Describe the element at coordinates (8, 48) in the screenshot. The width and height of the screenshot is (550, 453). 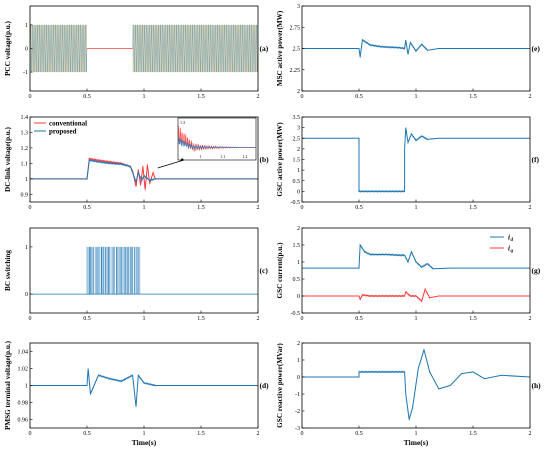
I see `y-axis-label: PCC voltage(p.u.)` at that location.